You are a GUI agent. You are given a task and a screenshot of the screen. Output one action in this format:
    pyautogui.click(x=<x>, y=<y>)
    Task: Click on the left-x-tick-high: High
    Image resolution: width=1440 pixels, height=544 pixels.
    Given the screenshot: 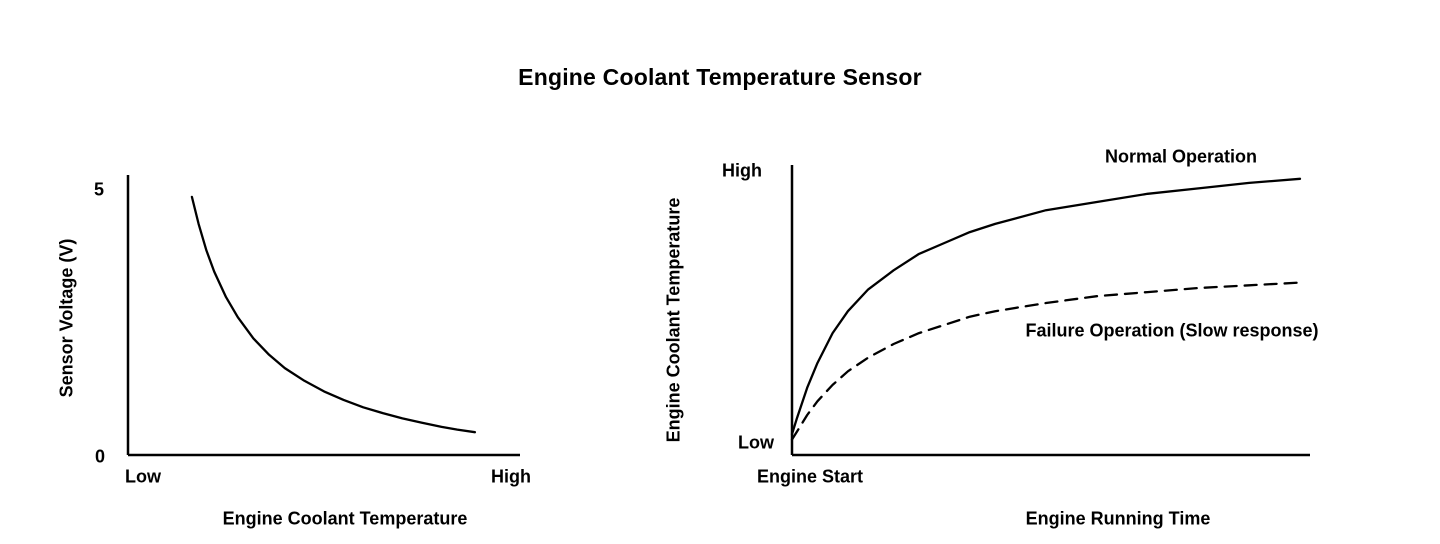 What is the action you would take?
    pyautogui.click(x=511, y=476)
    